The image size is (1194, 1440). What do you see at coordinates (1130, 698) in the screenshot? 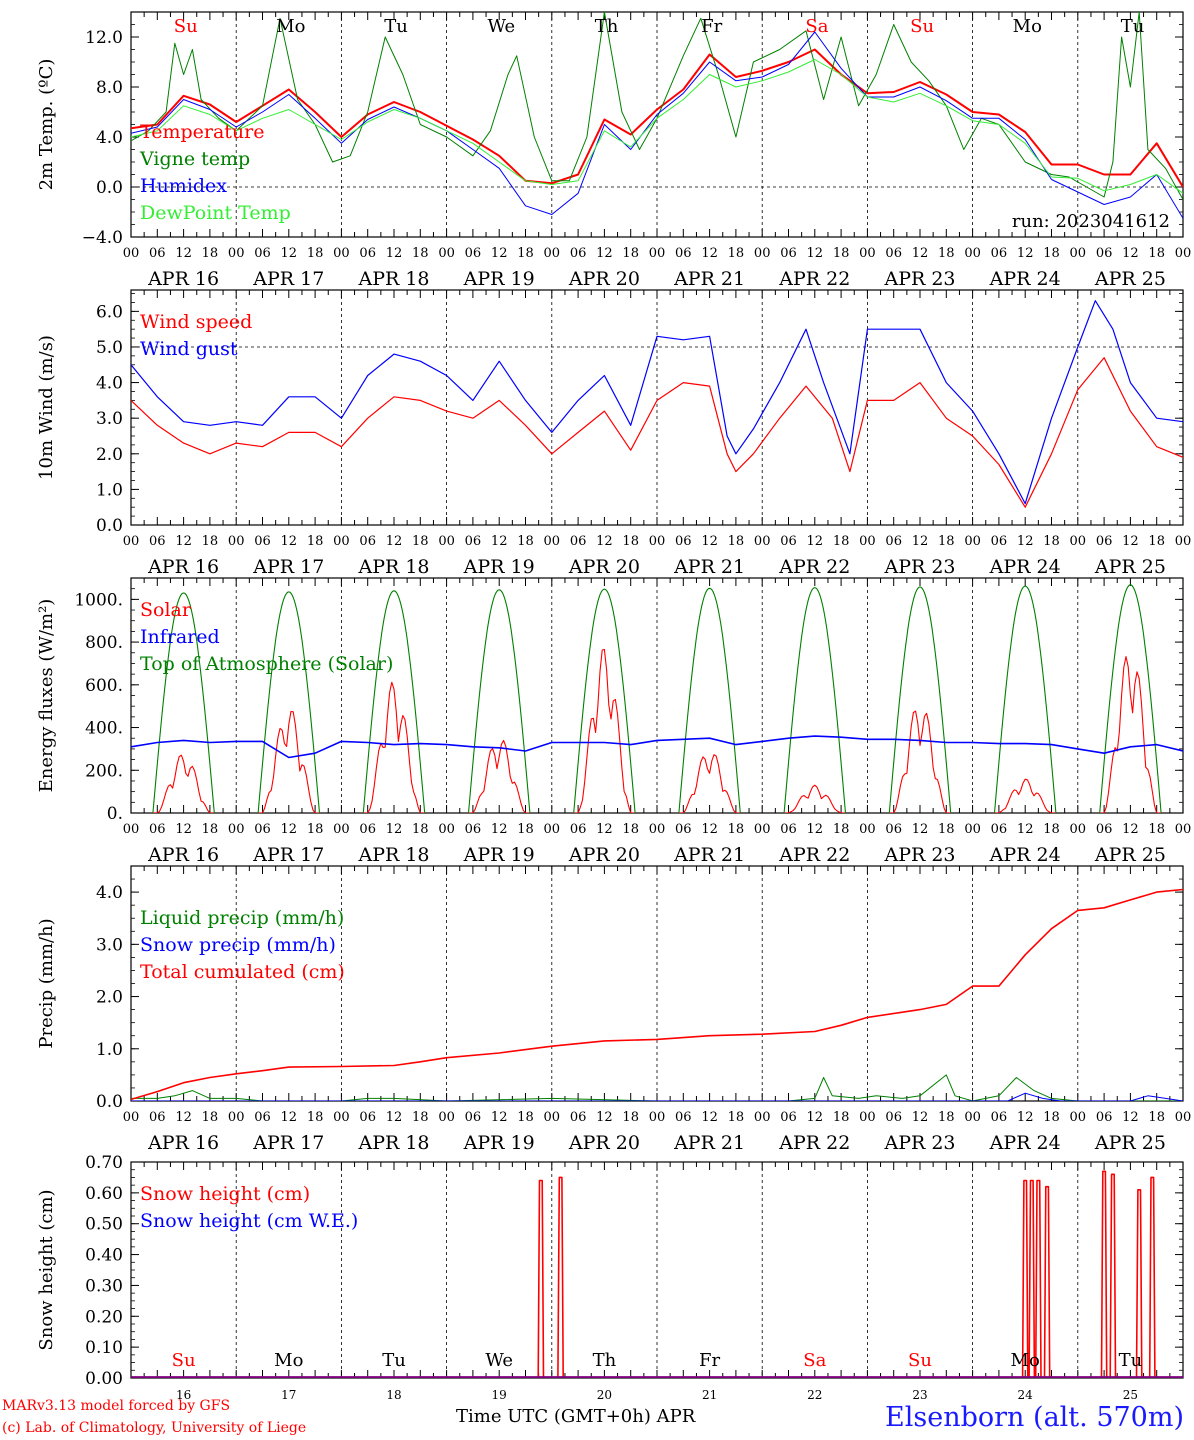
I see `toa-solar-series` at bounding box center [1130, 698].